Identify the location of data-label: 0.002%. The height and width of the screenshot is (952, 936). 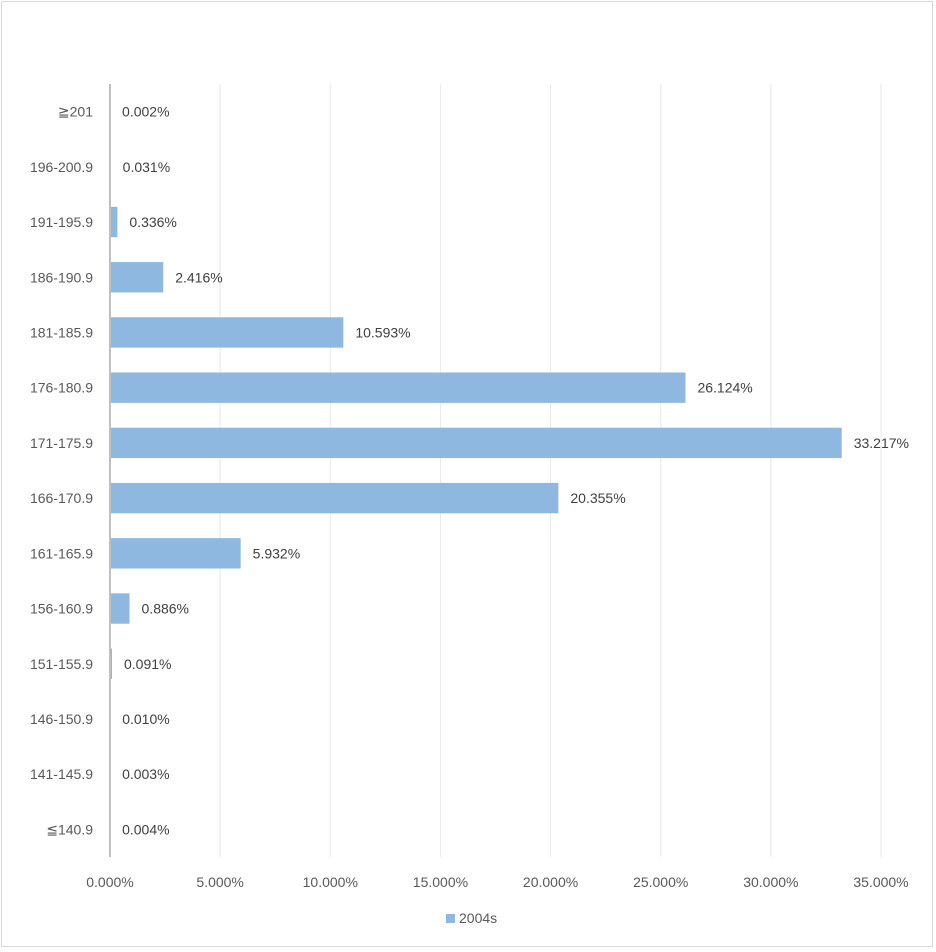
(145, 112).